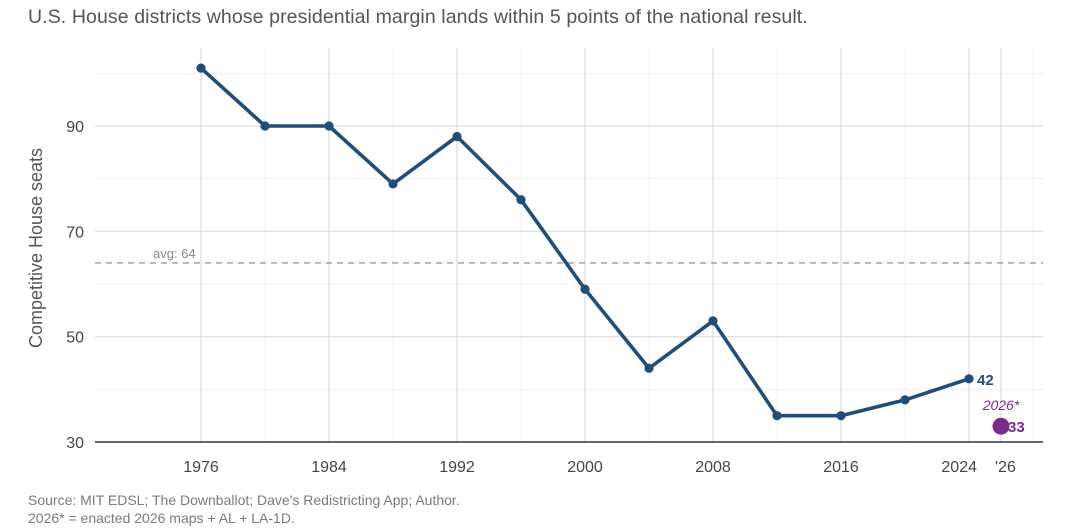 The image size is (1080, 530). What do you see at coordinates (1001, 405) in the screenshot?
I see `projection-label: 2026*` at bounding box center [1001, 405].